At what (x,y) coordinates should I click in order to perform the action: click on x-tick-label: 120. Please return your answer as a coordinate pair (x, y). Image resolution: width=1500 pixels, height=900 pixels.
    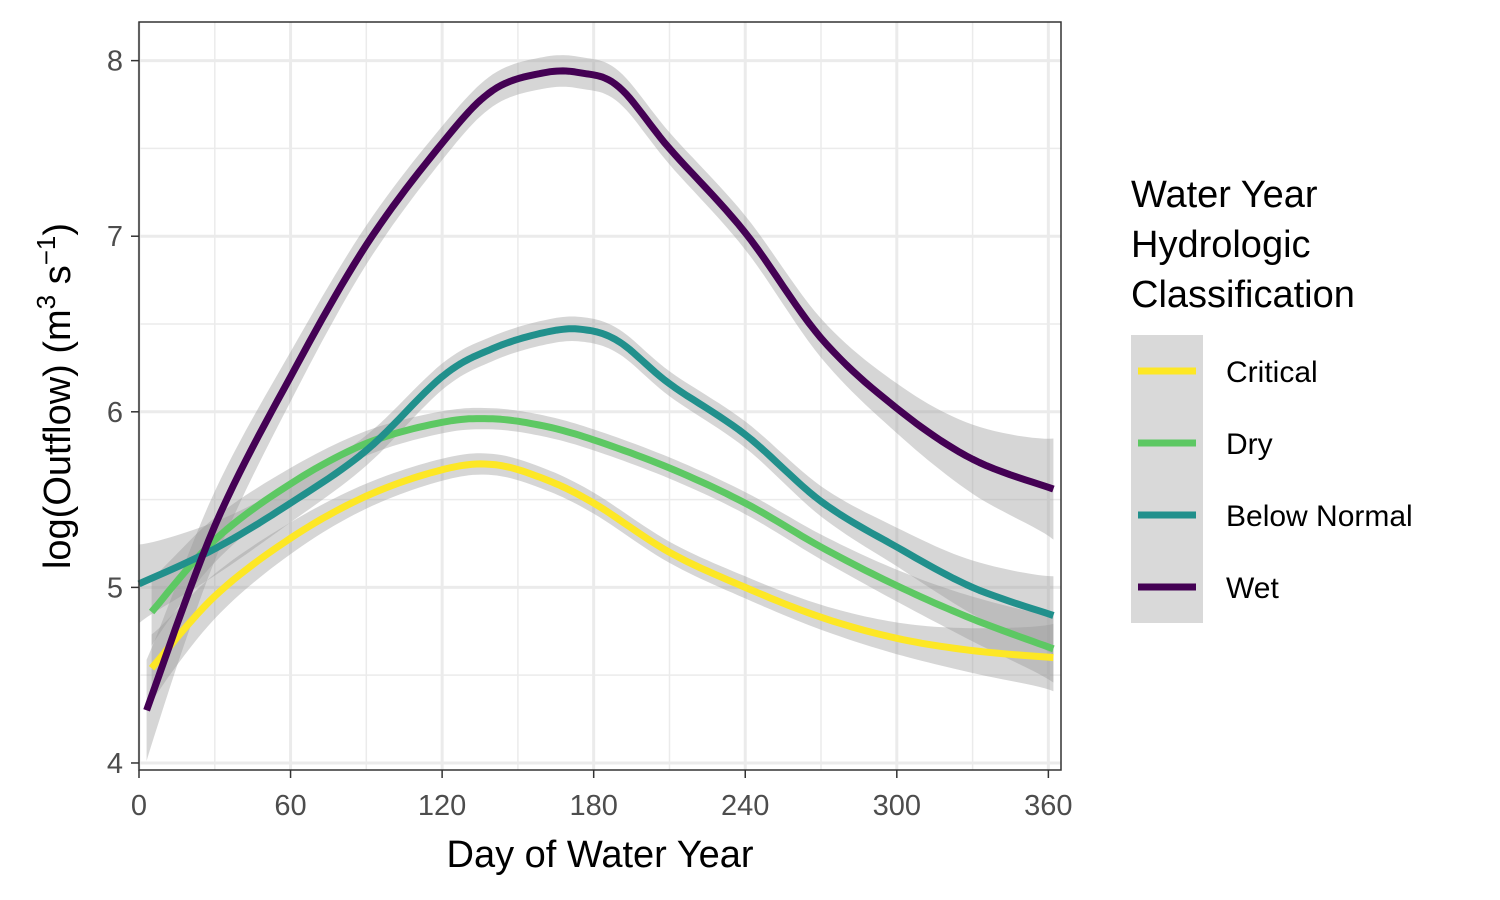
    Looking at the image, I should click on (442, 806).